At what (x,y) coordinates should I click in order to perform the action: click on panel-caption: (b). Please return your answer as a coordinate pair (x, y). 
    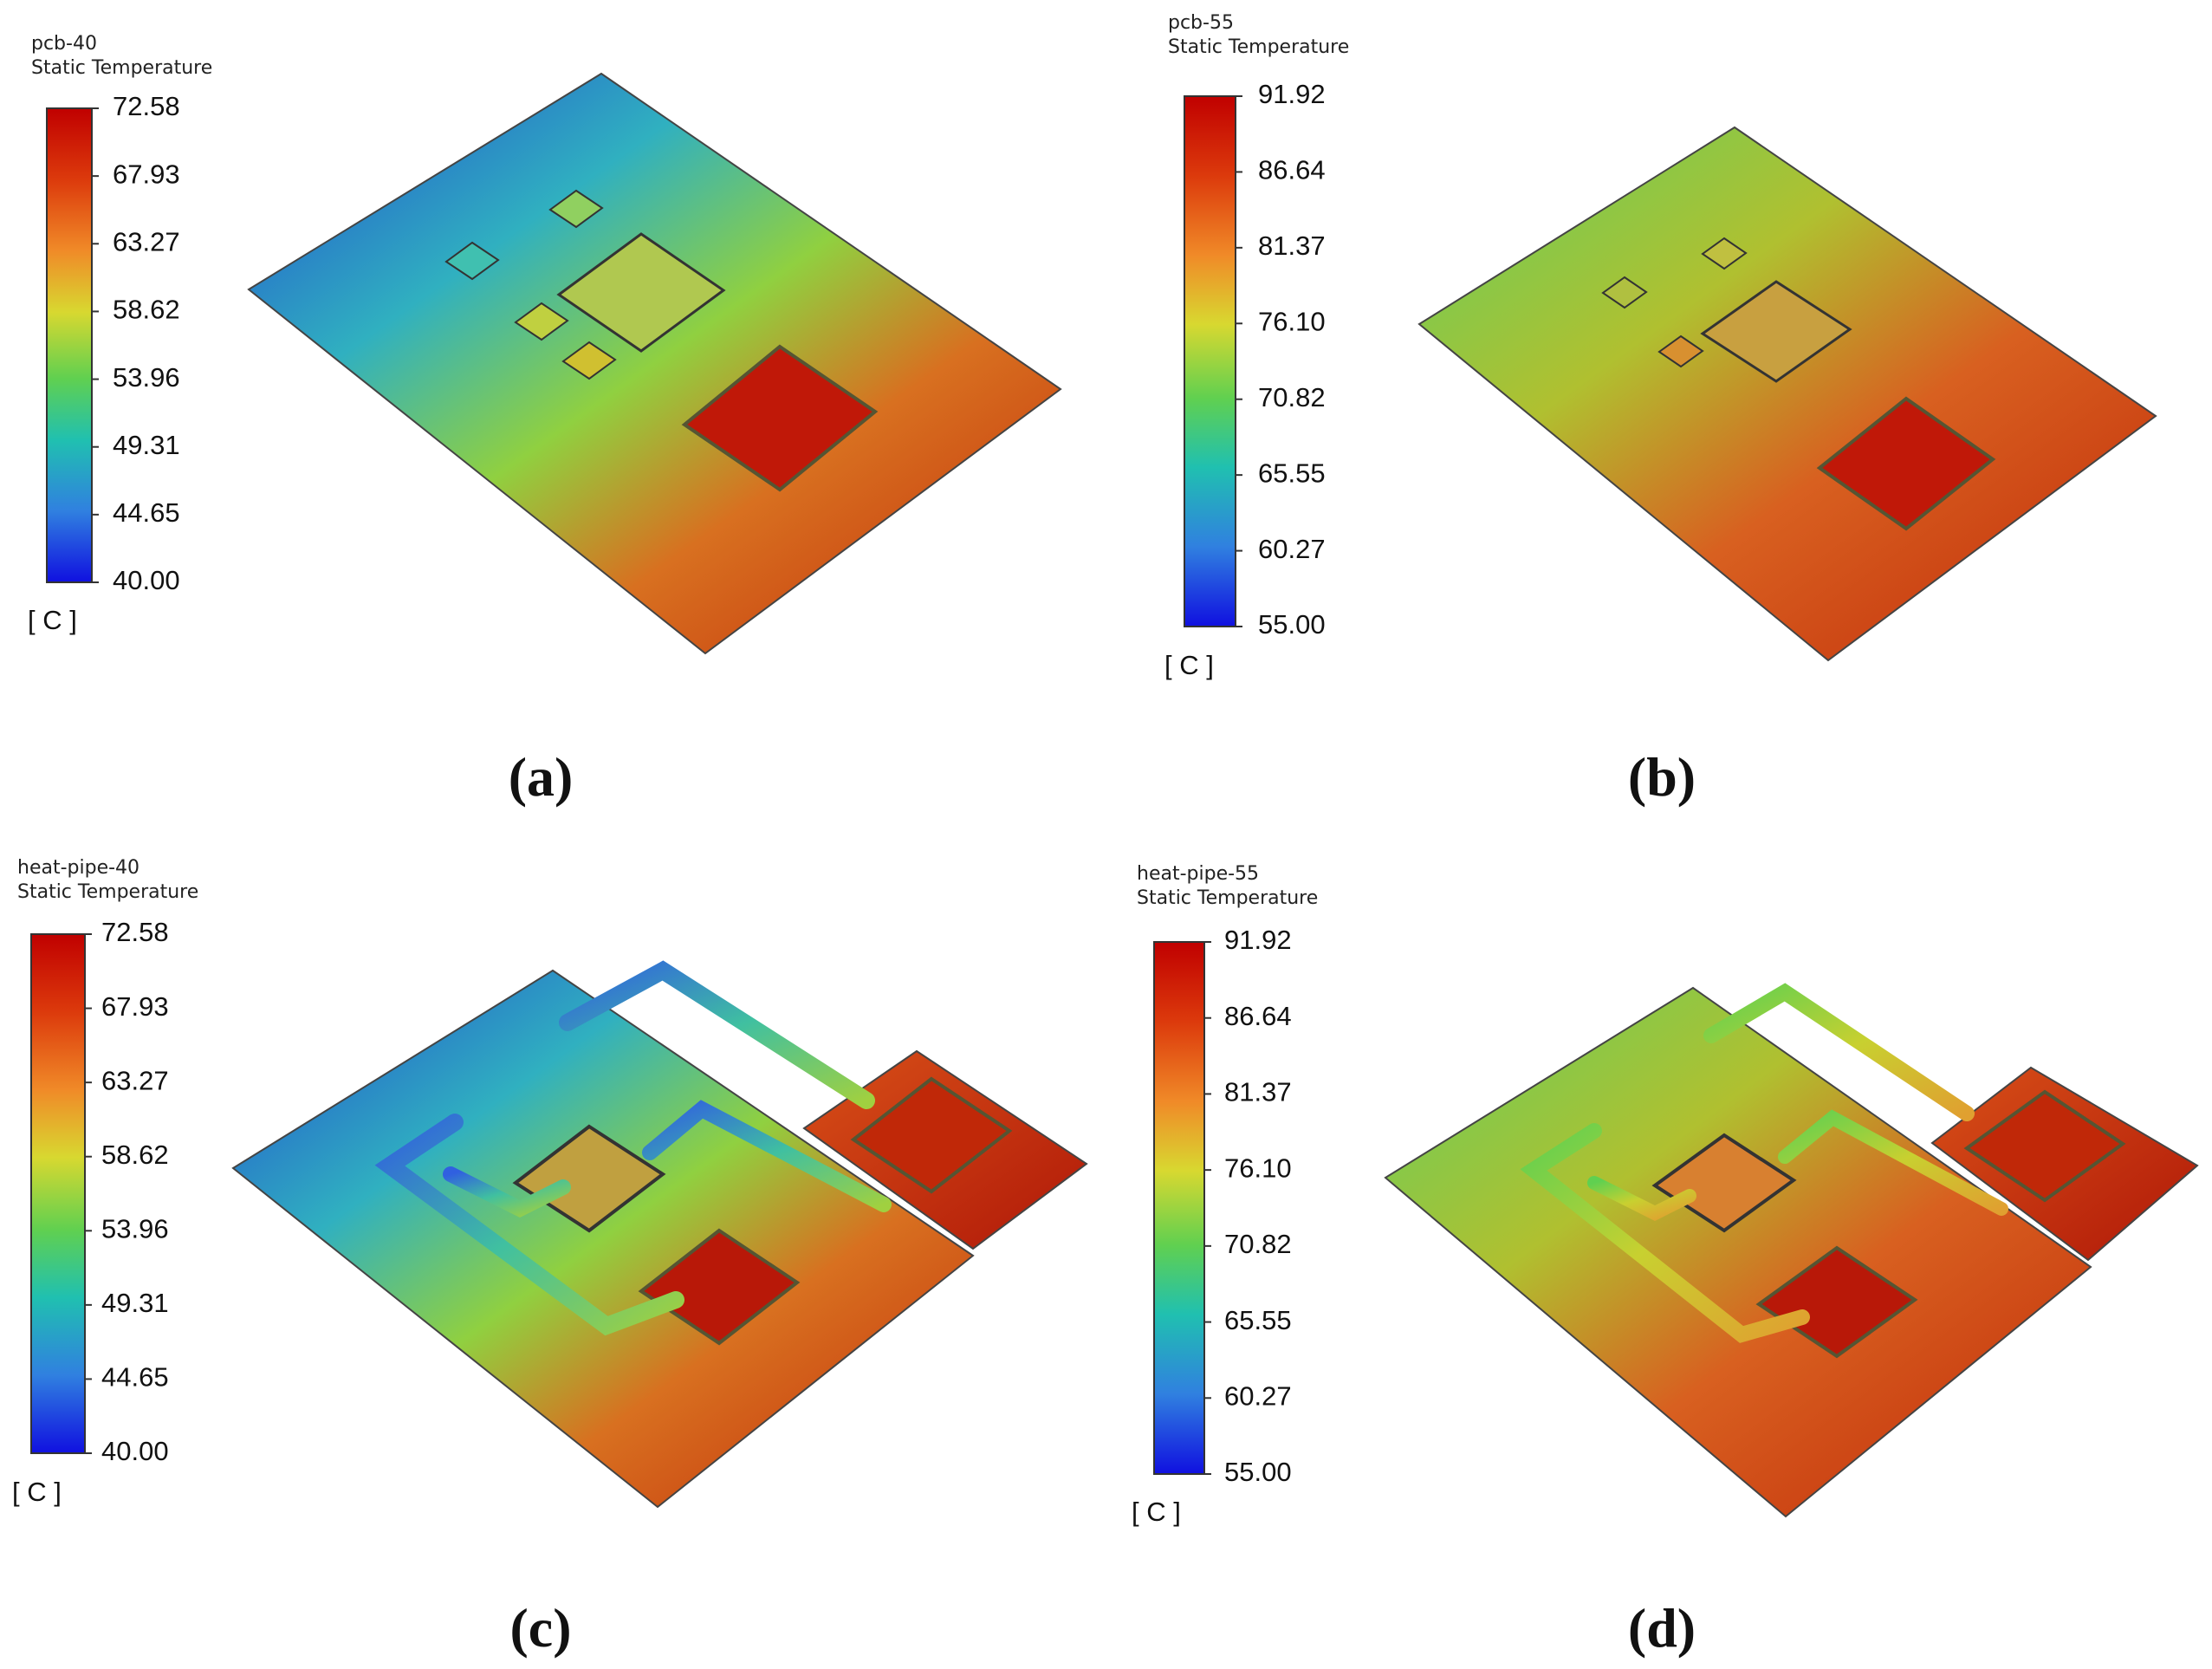
    Looking at the image, I should click on (1662, 777).